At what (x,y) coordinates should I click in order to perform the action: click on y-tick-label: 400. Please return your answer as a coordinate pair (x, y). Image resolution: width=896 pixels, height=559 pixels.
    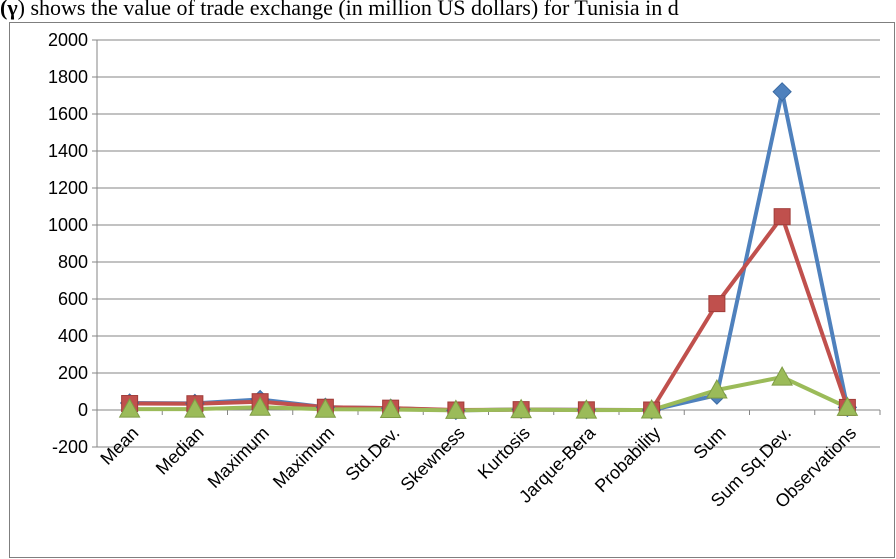
    Looking at the image, I should click on (73, 336).